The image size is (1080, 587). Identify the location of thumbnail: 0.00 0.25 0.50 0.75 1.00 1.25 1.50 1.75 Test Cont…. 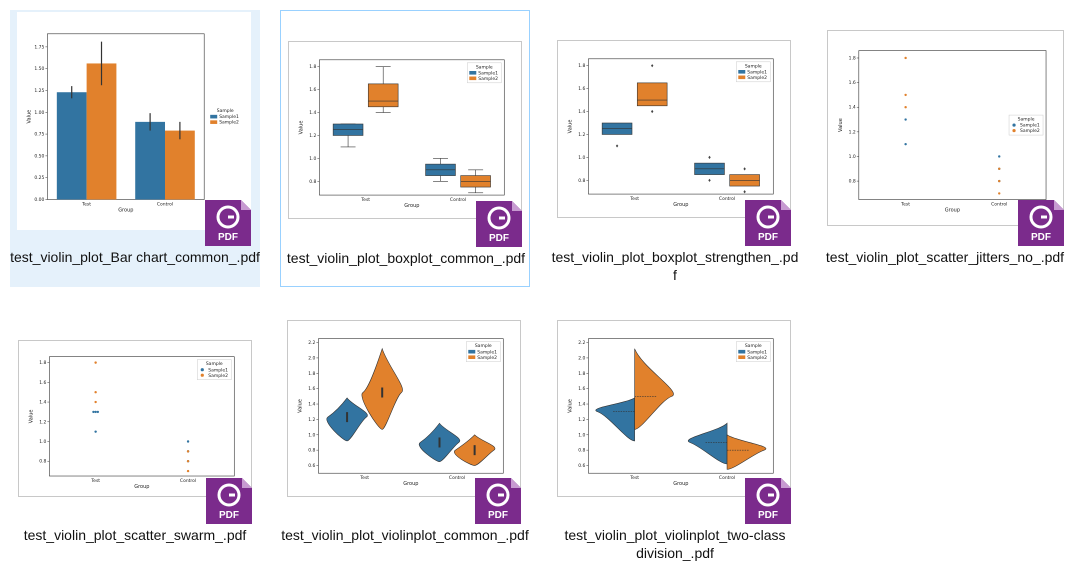
(134, 121).